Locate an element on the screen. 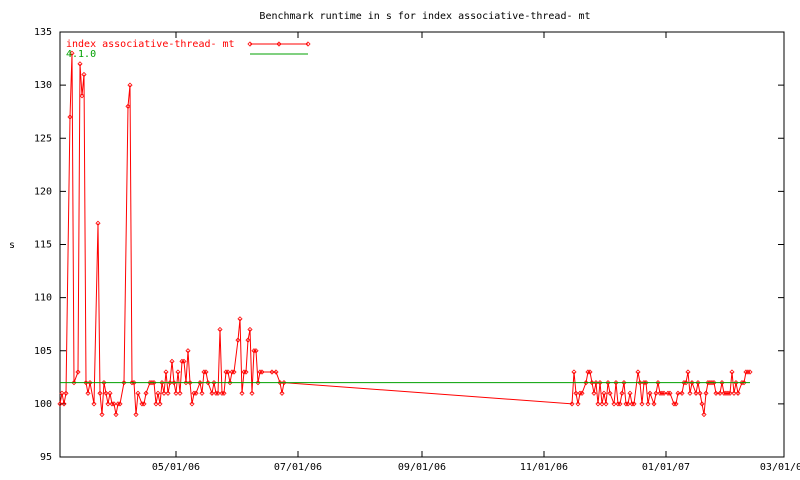  x-tick-label: 11/01/06 is located at coordinates (544, 467).